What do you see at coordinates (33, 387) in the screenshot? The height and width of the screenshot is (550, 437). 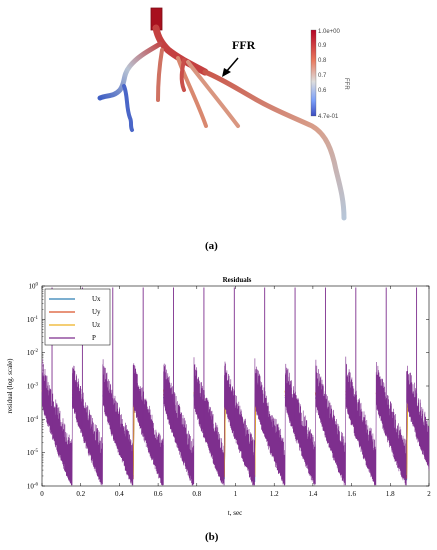 I see `y-tick-label: 10⁻³` at bounding box center [33, 387].